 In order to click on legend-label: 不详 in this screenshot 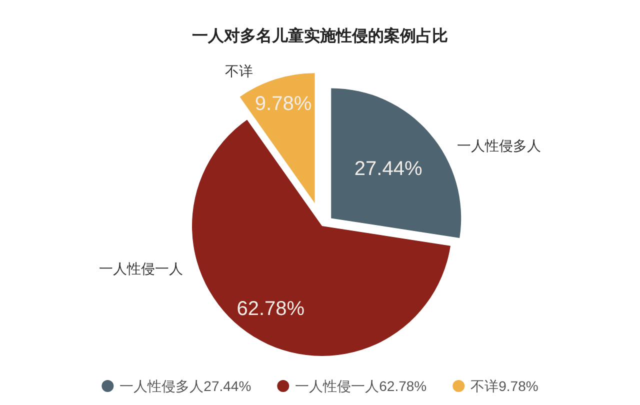, I will do `click(484, 386)`.